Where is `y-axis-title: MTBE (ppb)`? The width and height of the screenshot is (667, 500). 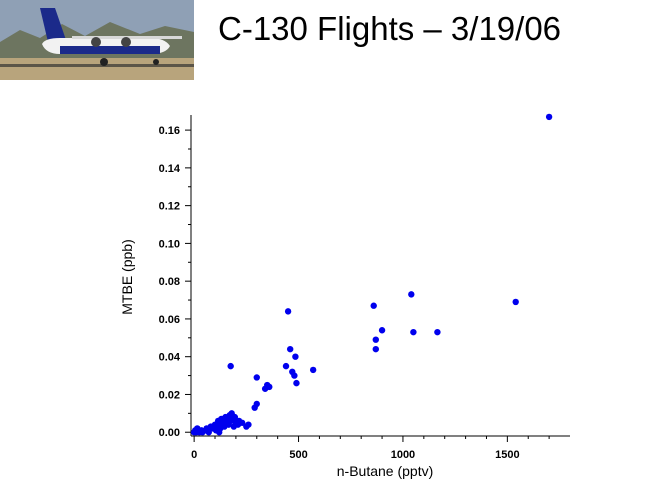
y-axis-title: MTBE (ppb) is located at coordinates (127, 276).